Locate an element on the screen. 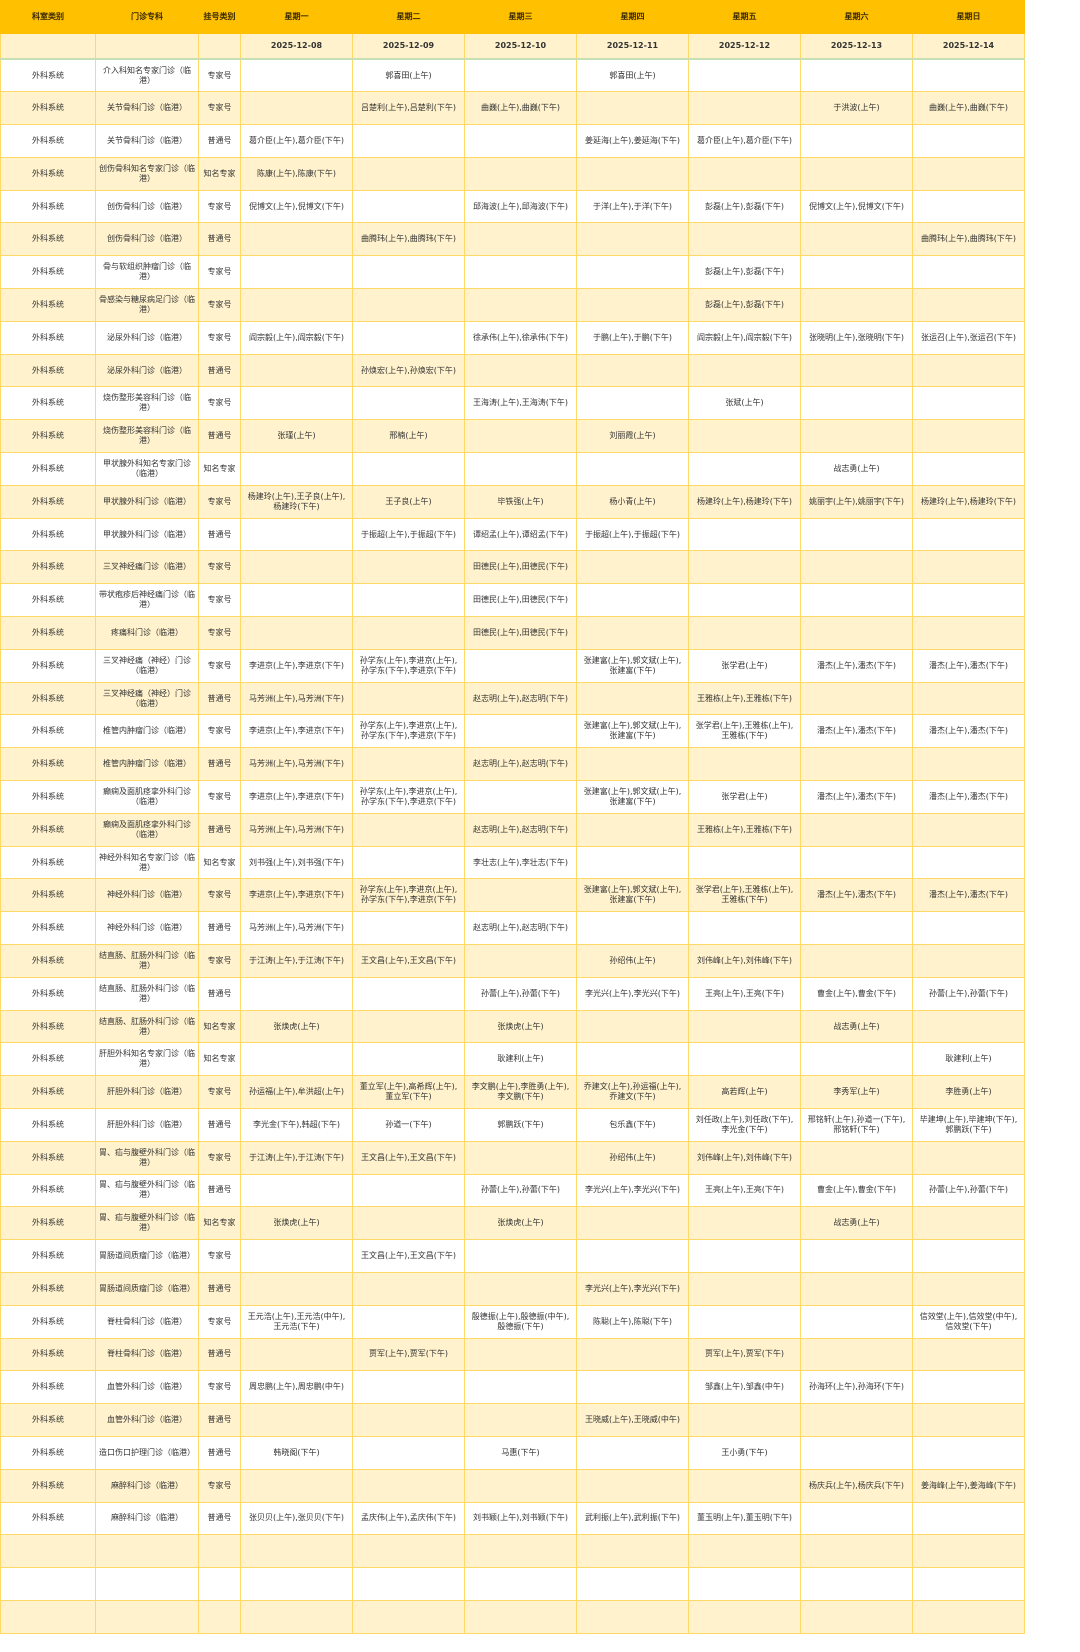 The image size is (1080, 1652). clinic-cell: 创伤骨科门诊（临港） is located at coordinates (147, 206).